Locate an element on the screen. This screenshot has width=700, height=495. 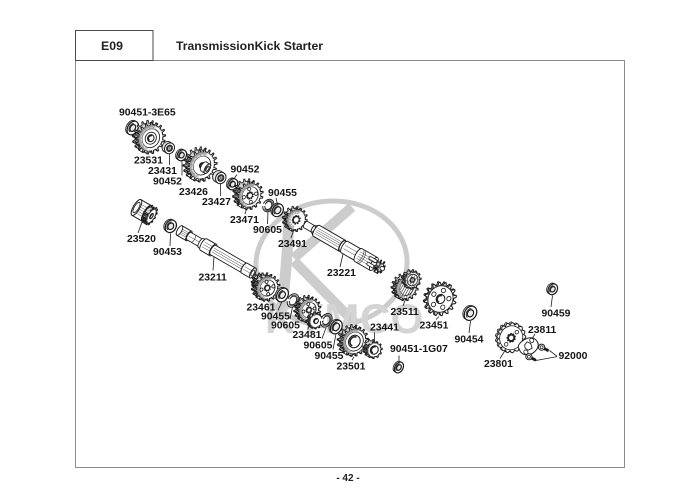
svg-text: 23211 is located at coordinates (213, 278).